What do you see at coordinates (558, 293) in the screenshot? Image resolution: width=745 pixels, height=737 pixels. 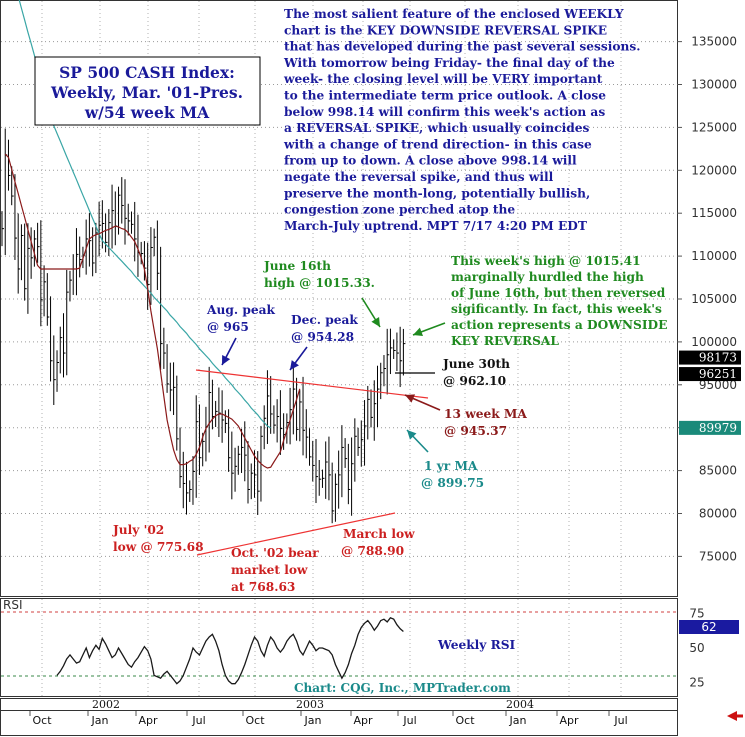 I see `weekly-high-annotation-line-3: of June 16th, but then reversed` at bounding box center [558, 293].